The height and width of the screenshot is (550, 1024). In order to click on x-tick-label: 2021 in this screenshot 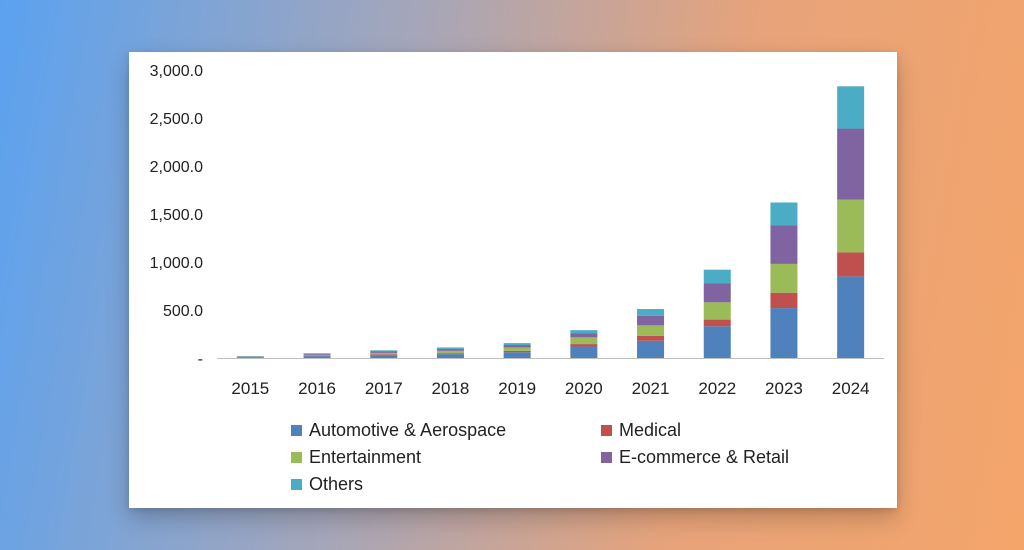, I will do `click(651, 388)`.